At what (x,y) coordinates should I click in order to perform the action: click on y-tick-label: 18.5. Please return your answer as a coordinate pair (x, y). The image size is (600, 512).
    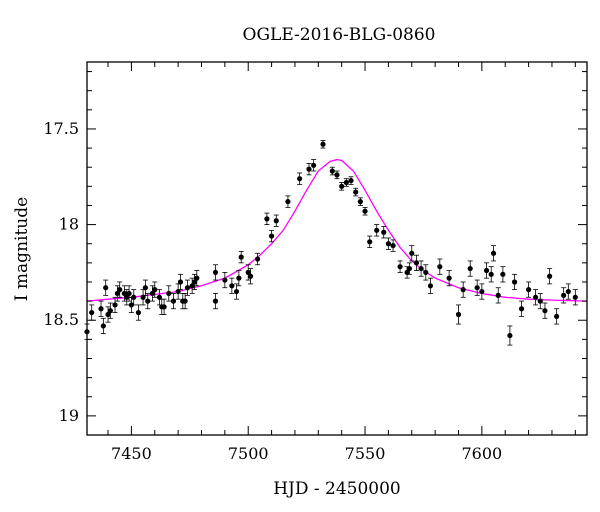
    Looking at the image, I should click on (61, 319).